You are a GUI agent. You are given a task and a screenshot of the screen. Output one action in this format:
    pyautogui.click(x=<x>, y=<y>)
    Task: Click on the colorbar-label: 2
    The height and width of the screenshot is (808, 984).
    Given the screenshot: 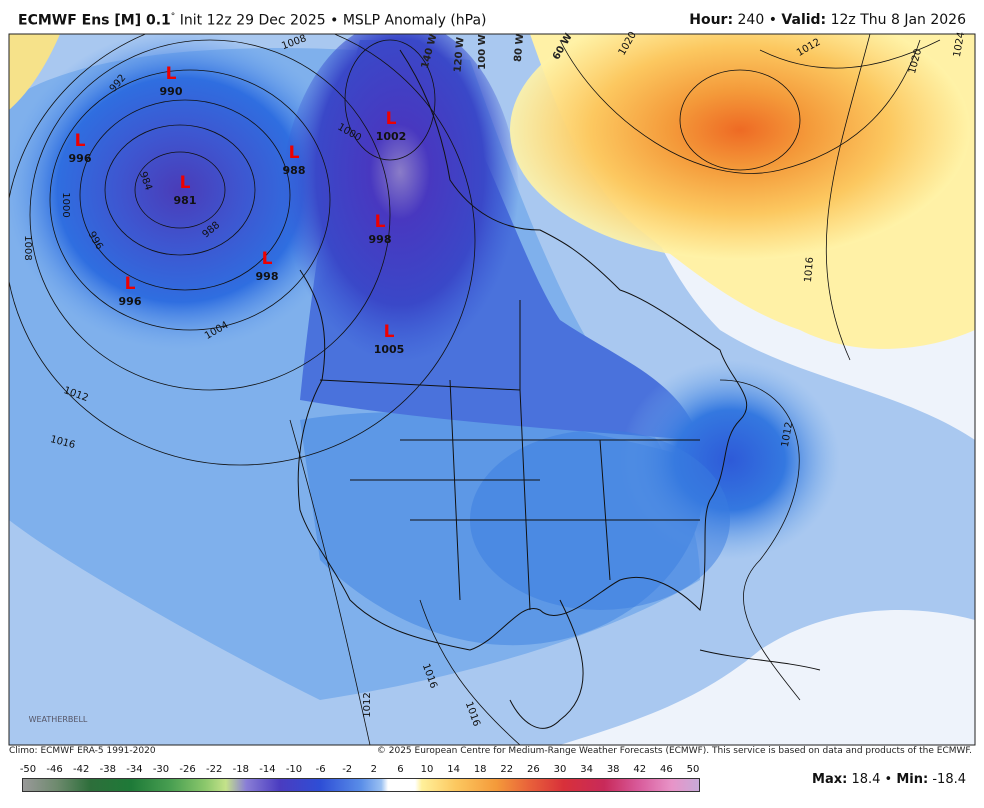 What is the action you would take?
    pyautogui.click(x=373, y=769)
    